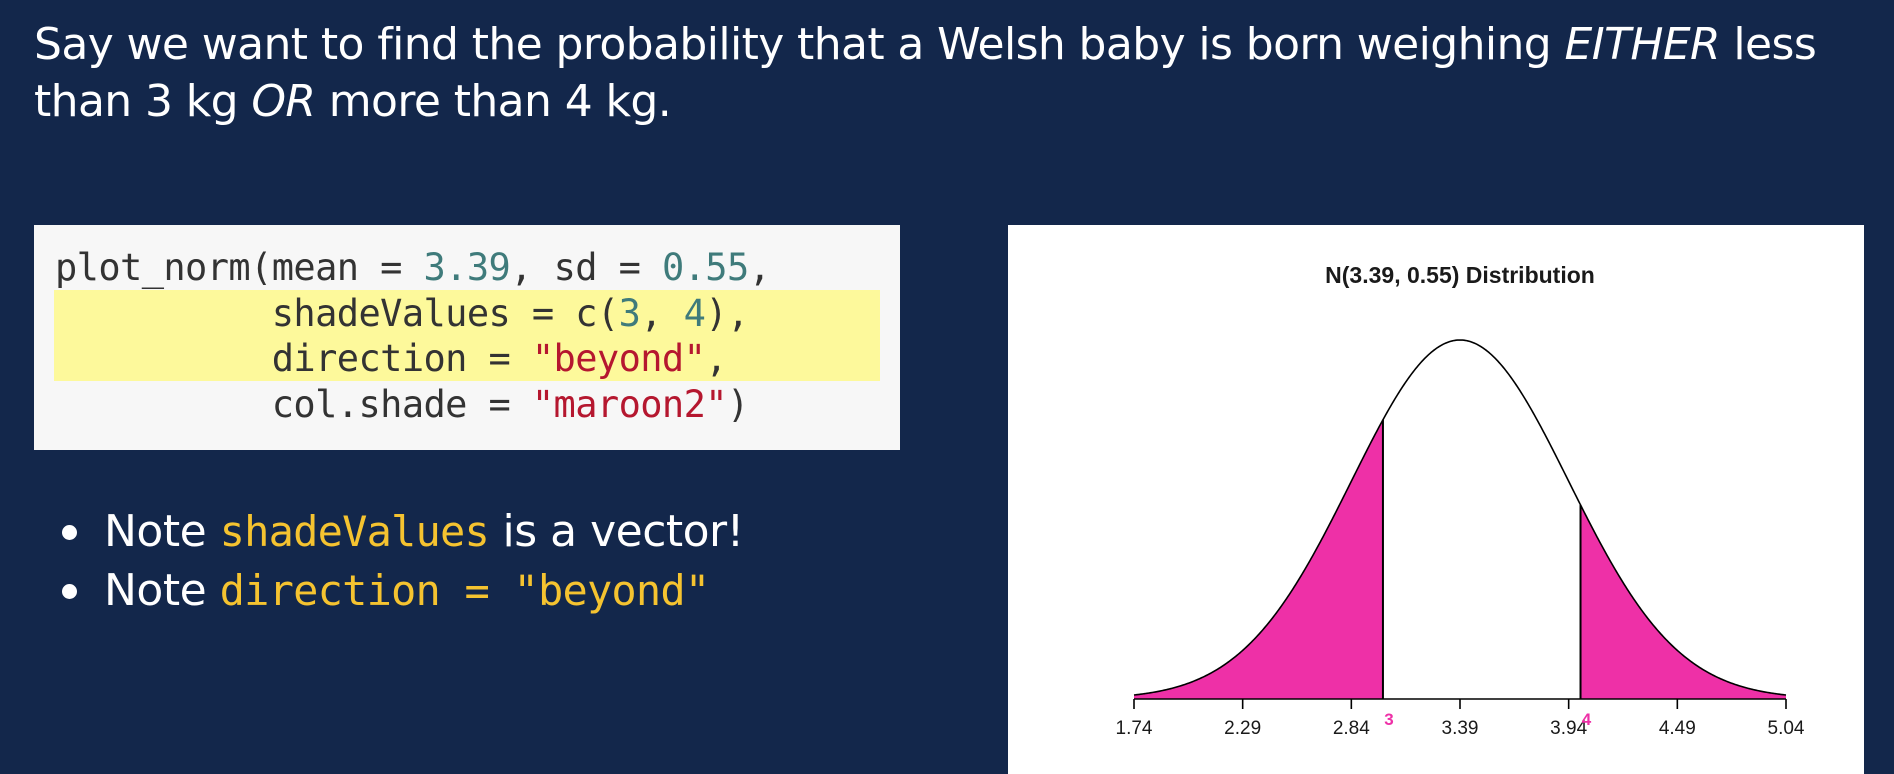 The height and width of the screenshot is (774, 1894). Describe the element at coordinates (727, 313) in the screenshot. I see `code-token: ),` at that location.